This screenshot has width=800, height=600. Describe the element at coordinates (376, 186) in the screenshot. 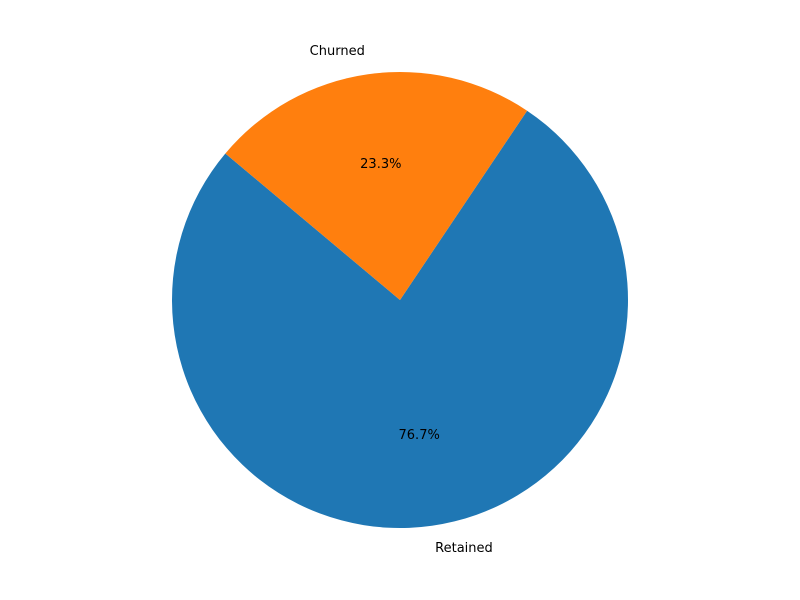

I see `pie-slice-churned` at that location.